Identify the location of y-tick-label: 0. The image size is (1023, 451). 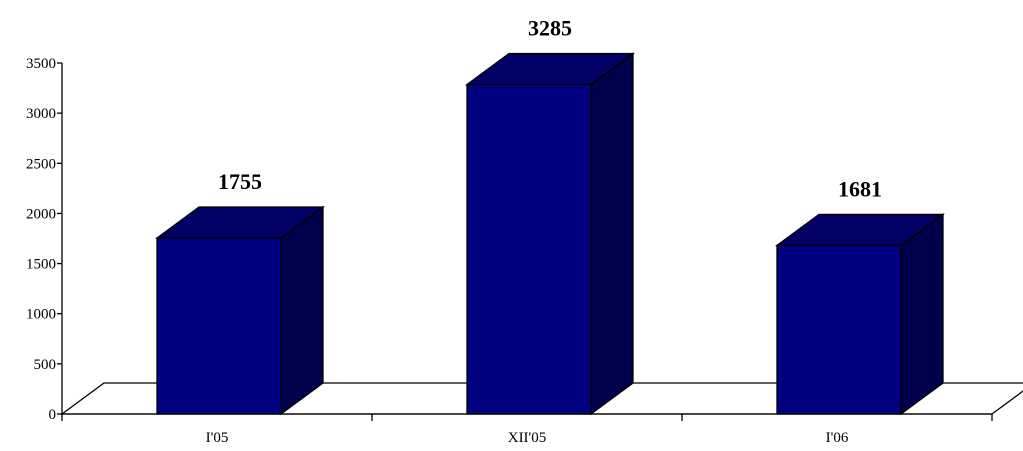
(53, 415).